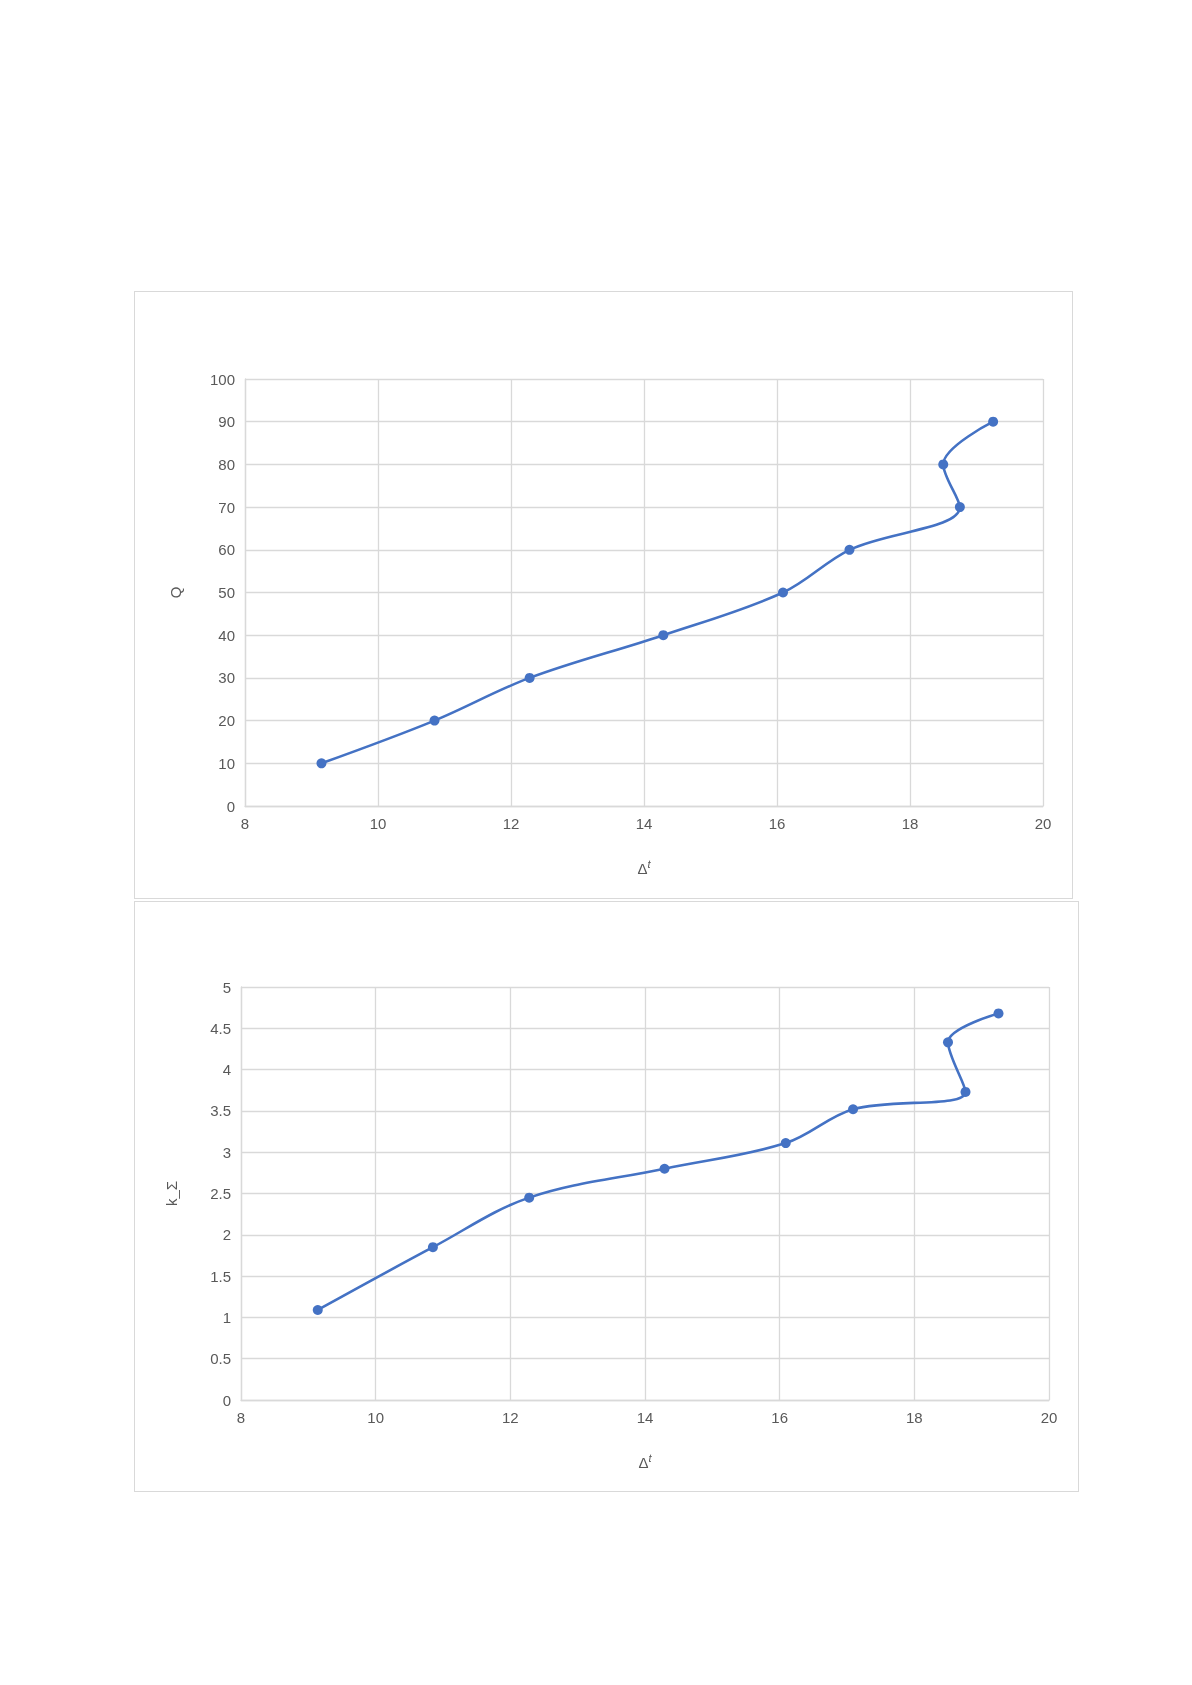  I want to click on y-tick-label: 50, so click(226, 592).